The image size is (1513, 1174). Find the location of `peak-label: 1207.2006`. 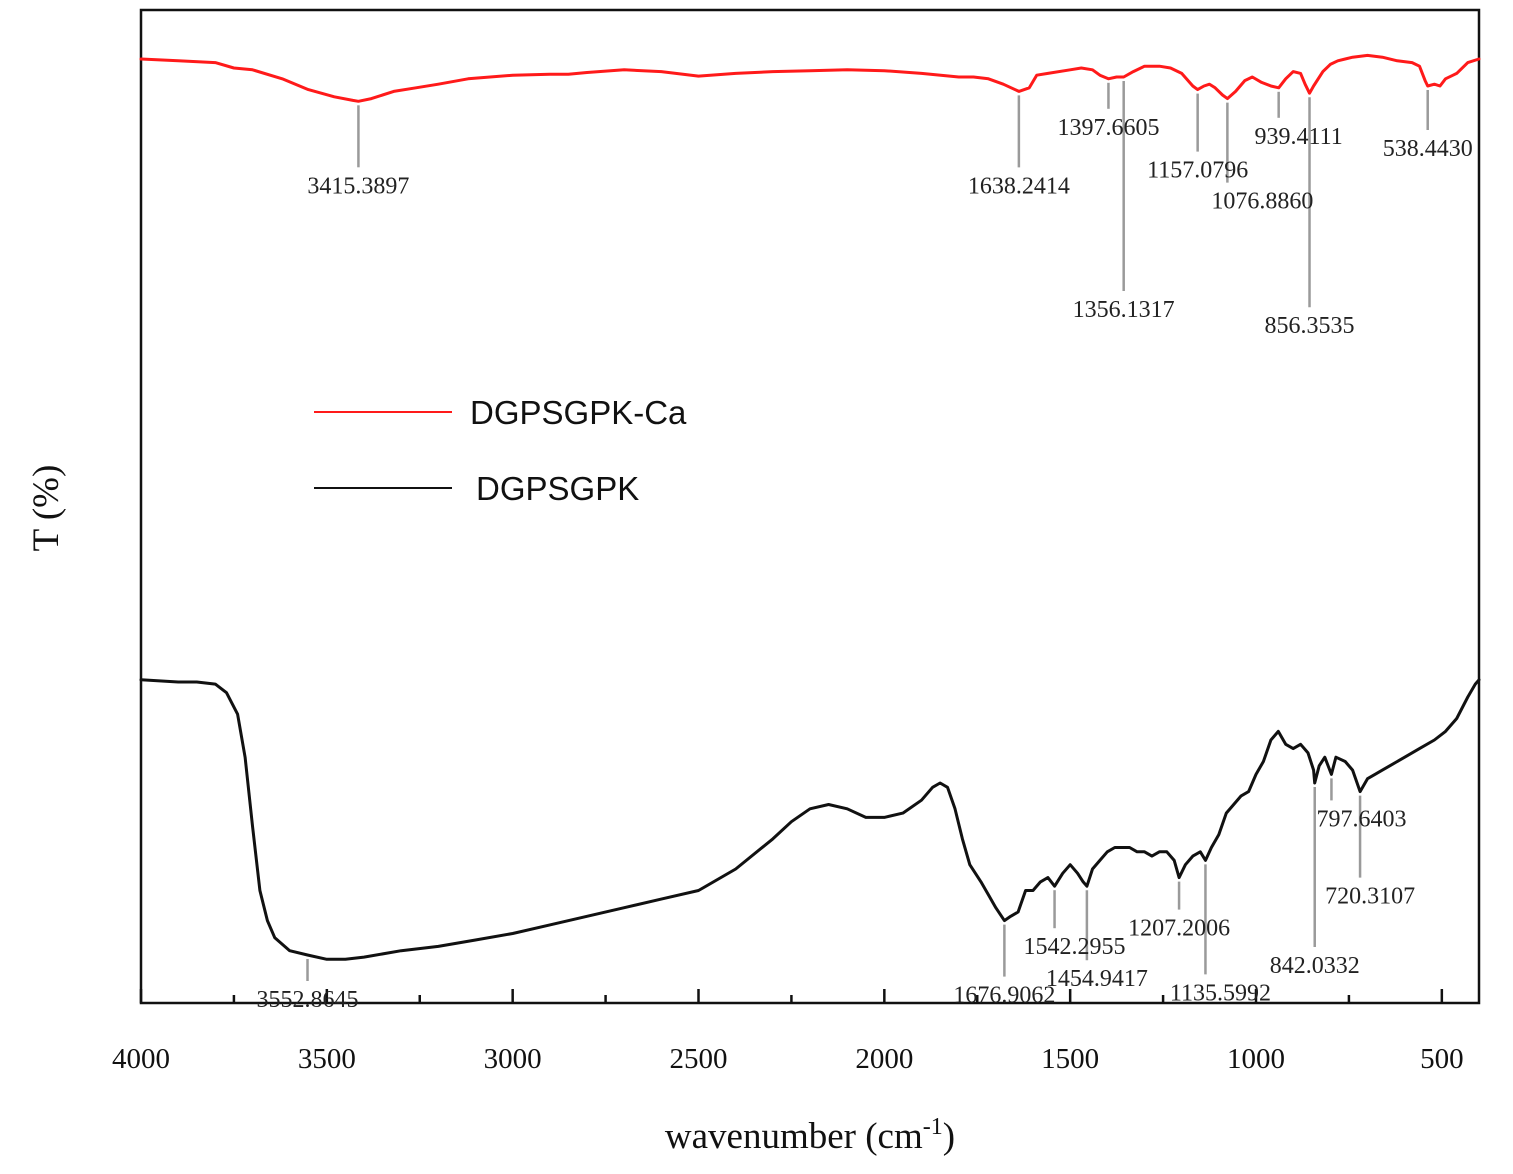

peak-label: 1207.2006 is located at coordinates (1179, 929).